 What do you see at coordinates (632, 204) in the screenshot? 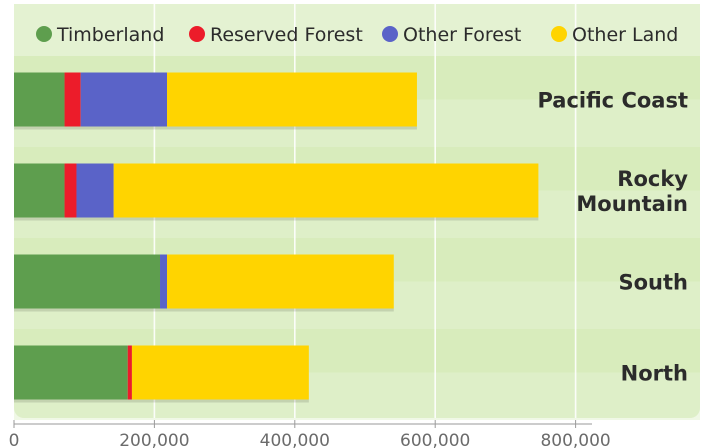
I see `category-label: Mountain` at bounding box center [632, 204].